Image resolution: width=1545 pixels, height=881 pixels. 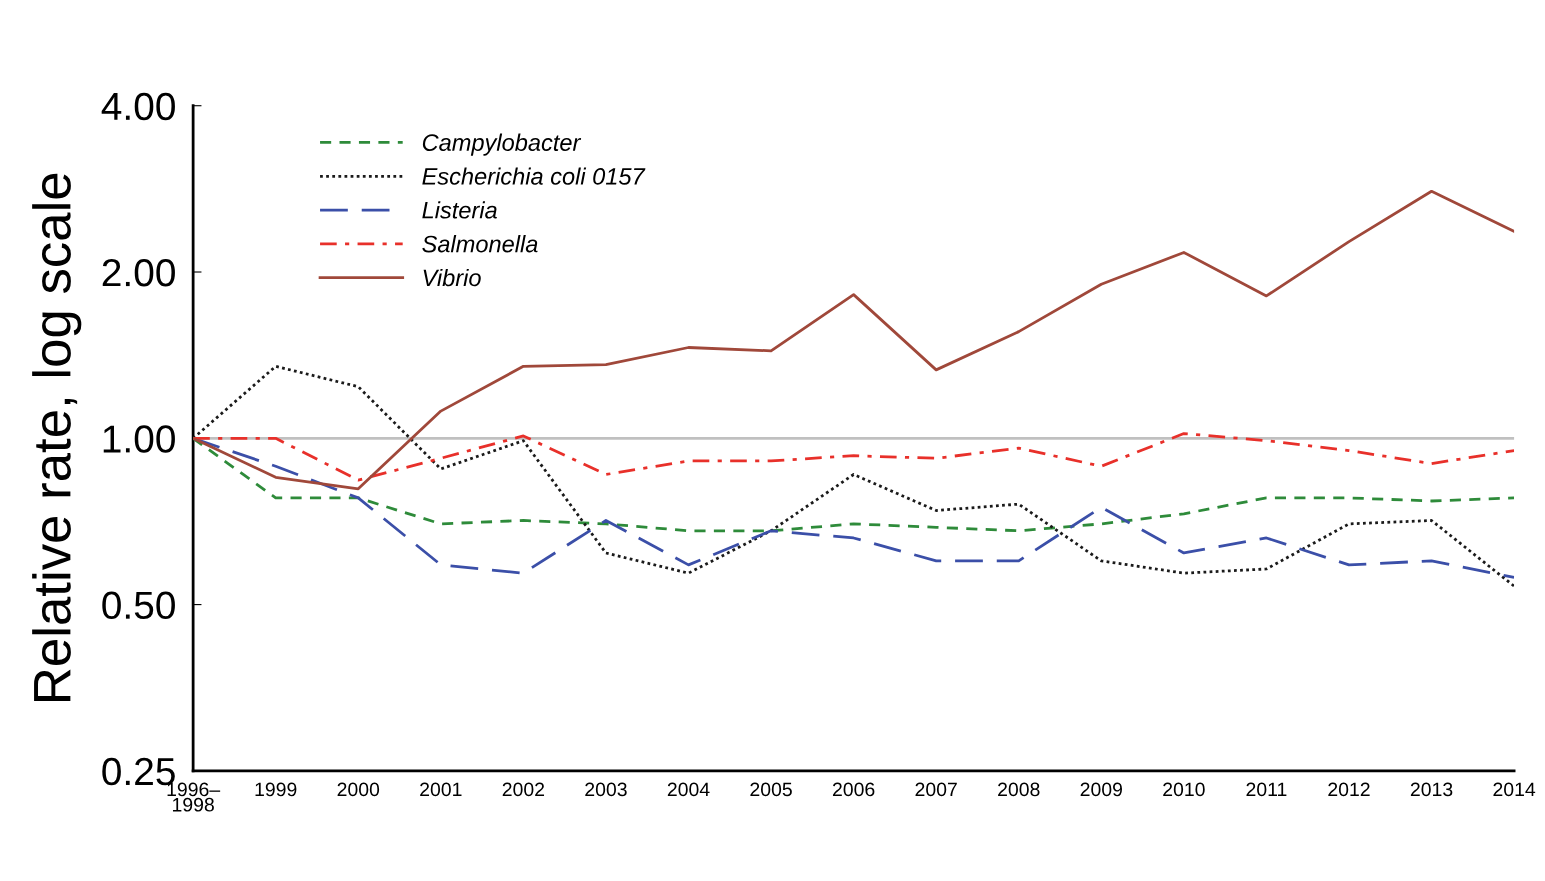 I want to click on legend-label: Campylobacter, so click(x=502, y=144).